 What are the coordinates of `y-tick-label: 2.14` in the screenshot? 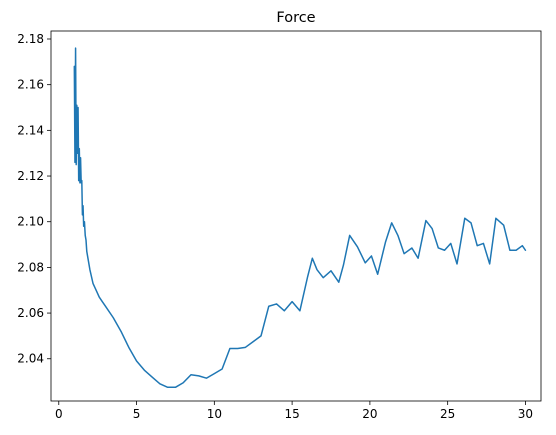 It's located at (30, 130).